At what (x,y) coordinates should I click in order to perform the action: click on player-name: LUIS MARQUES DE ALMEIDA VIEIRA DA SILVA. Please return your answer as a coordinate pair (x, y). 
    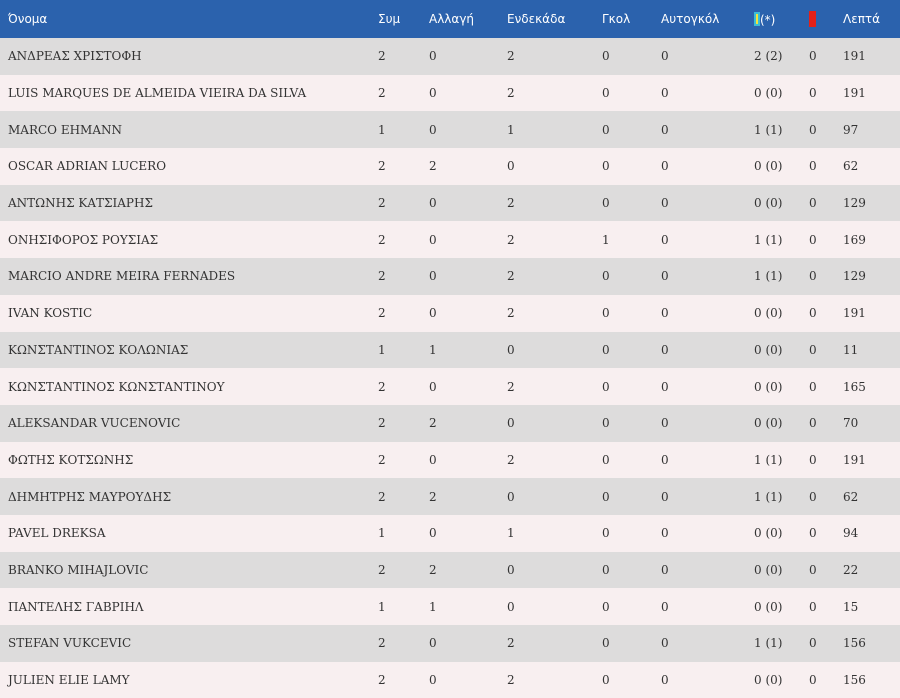
    Looking at the image, I should click on (157, 93).